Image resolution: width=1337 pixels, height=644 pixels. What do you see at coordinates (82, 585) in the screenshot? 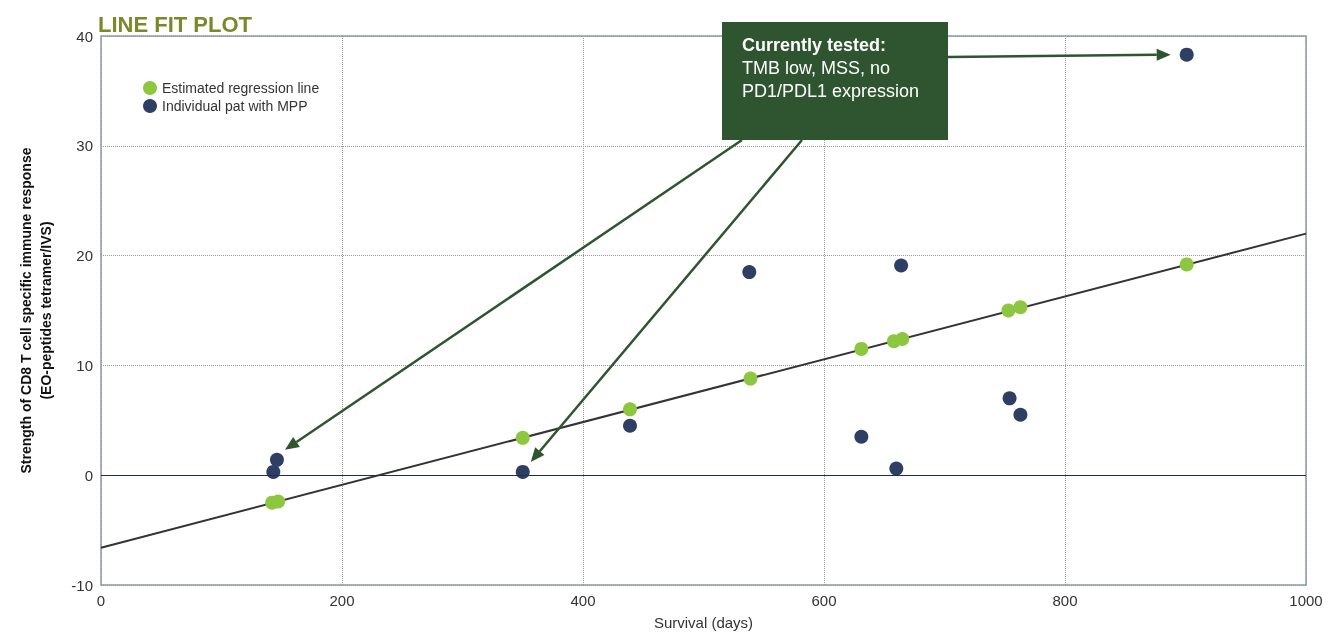
I see `y-tick-label: -10` at bounding box center [82, 585].